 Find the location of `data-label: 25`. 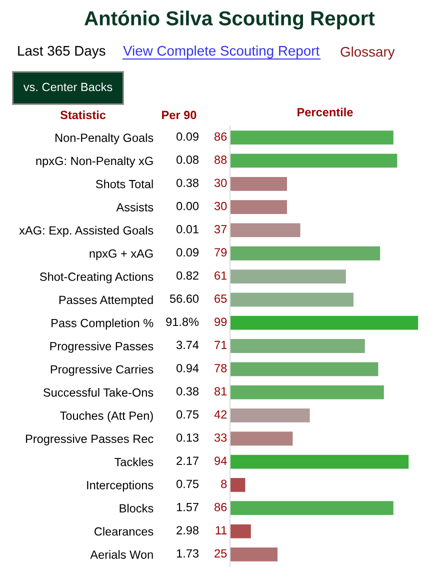

data-label: 25 is located at coordinates (220, 553).